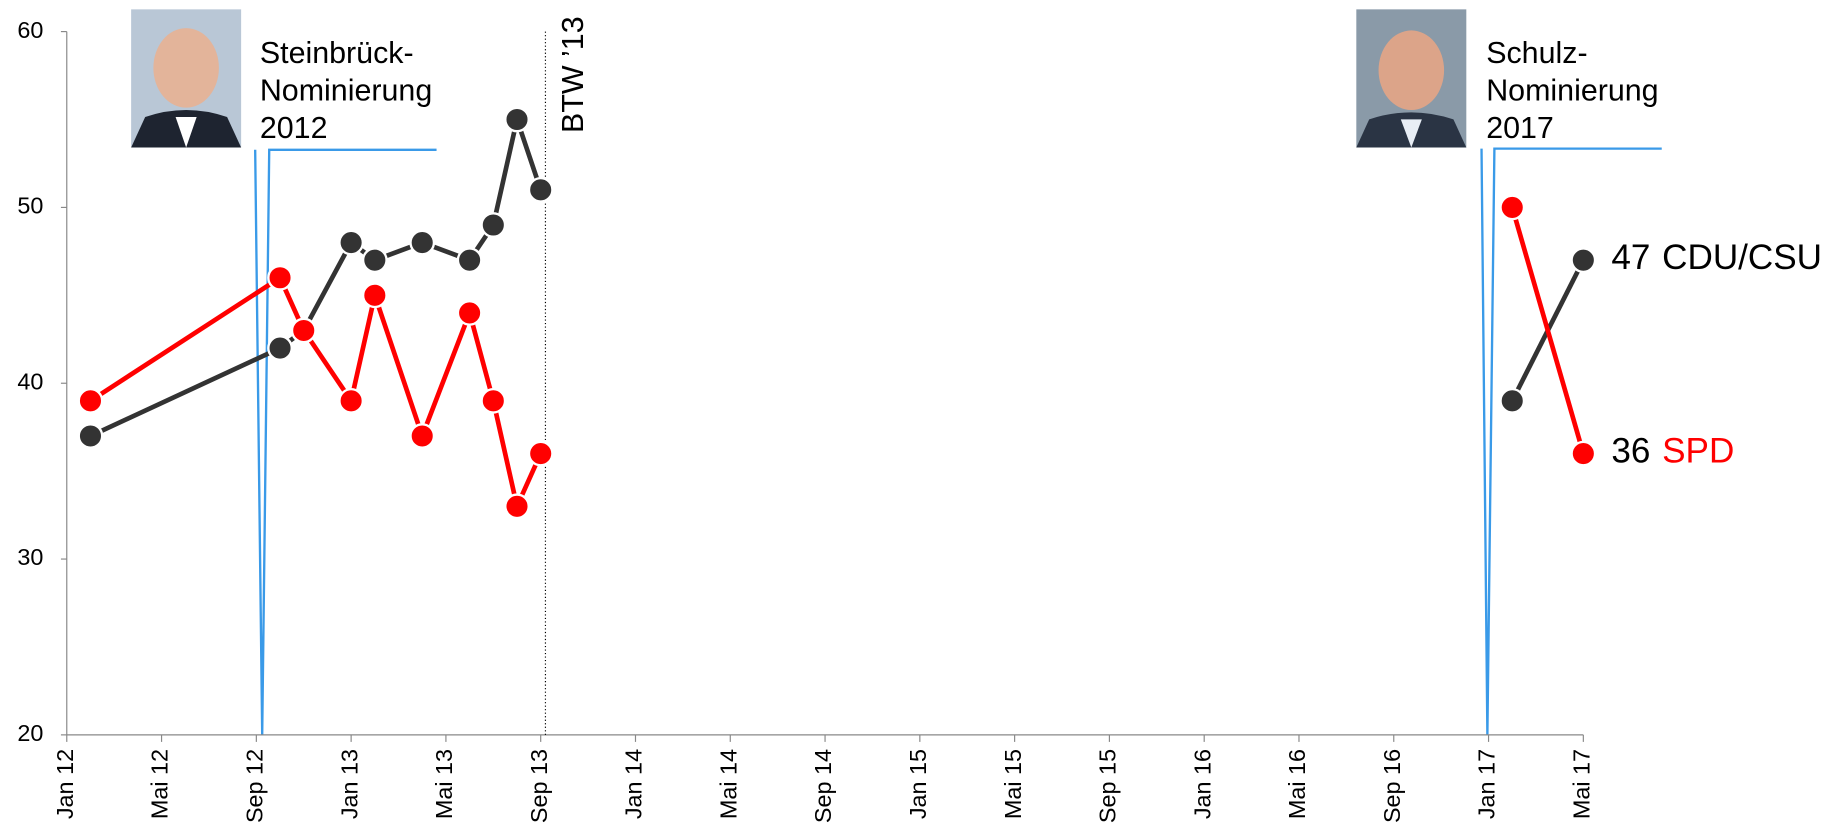 The height and width of the screenshot is (832, 1835). I want to click on x-tick-label: Sep 13, so click(539, 786).